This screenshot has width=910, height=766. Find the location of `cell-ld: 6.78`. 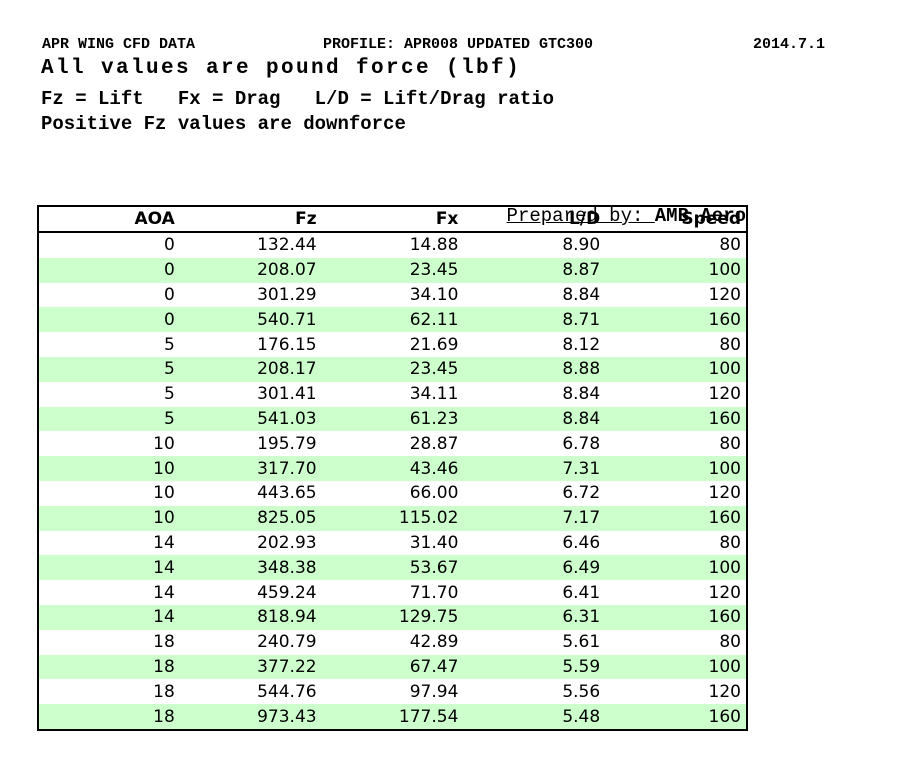

cell-ld: 6.78 is located at coordinates (581, 443).